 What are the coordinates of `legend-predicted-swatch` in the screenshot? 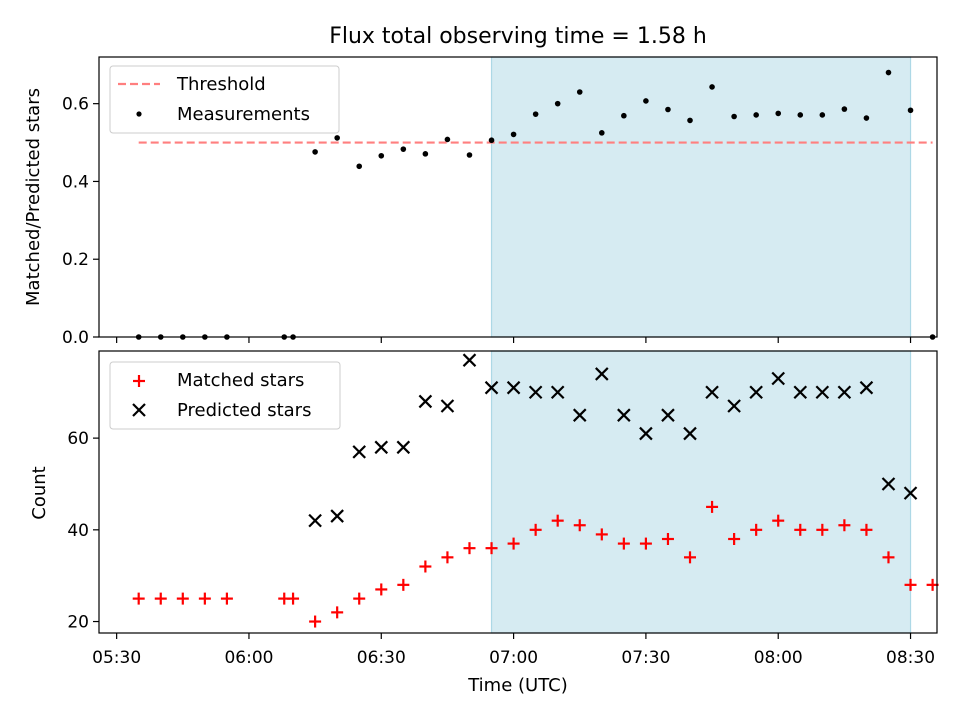 It's located at (139, 410).